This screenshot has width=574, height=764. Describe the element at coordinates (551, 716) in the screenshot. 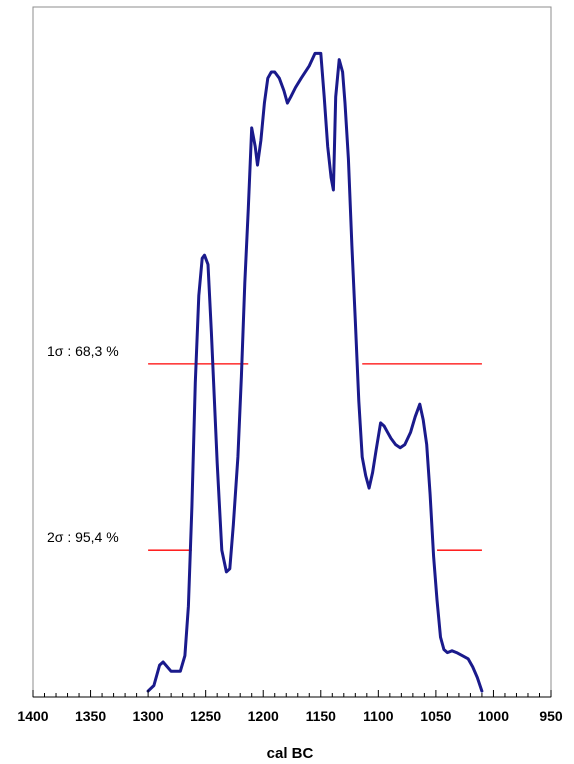

I see `x-tick-label: 950` at that location.